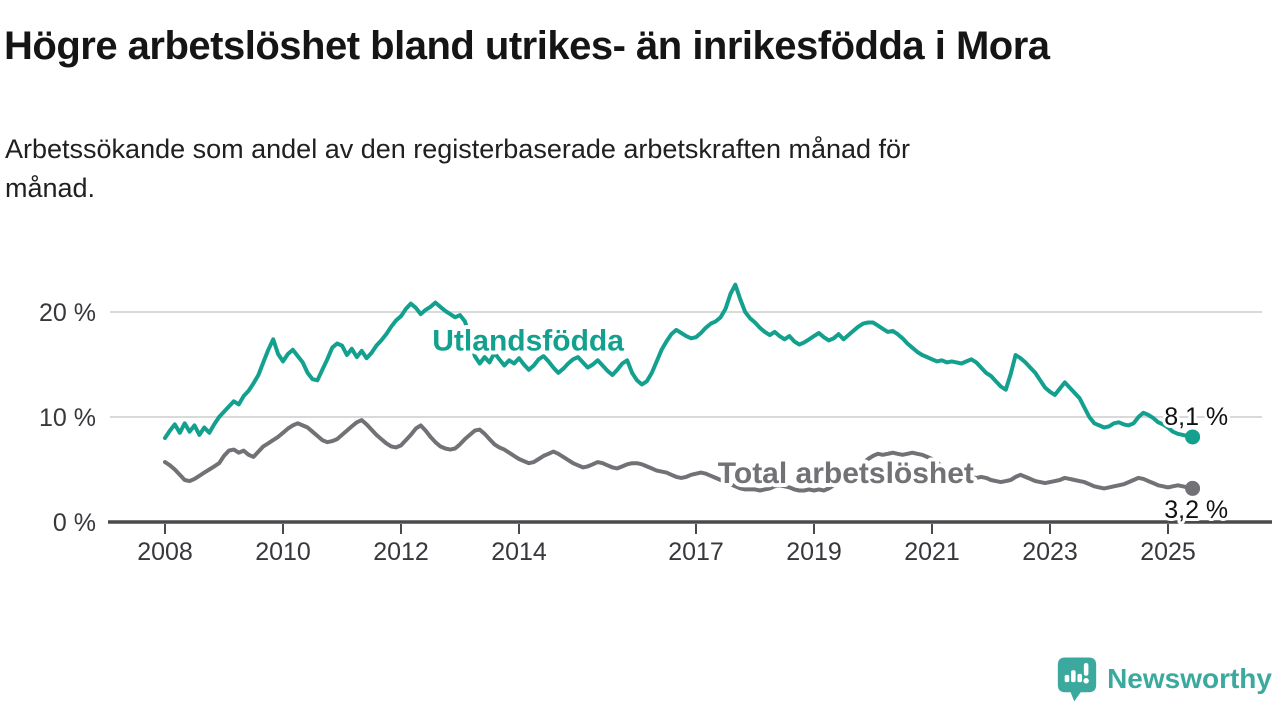 Image resolution: width=1280 pixels, height=720 pixels. What do you see at coordinates (1193, 437) in the screenshot?
I see `series-endpoint-utlandsfodda` at bounding box center [1193, 437].